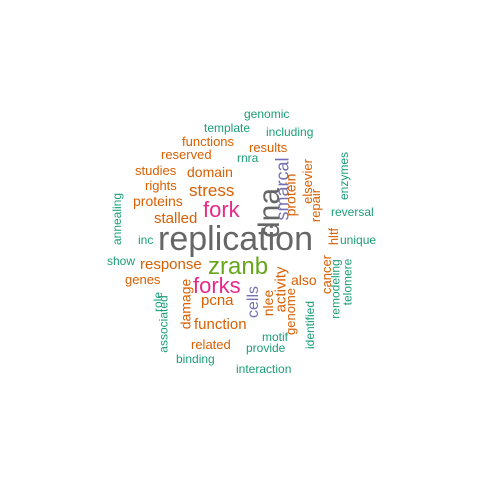 This screenshot has height=480, width=480. I want to click on word-genomic: genomic, so click(267, 114).